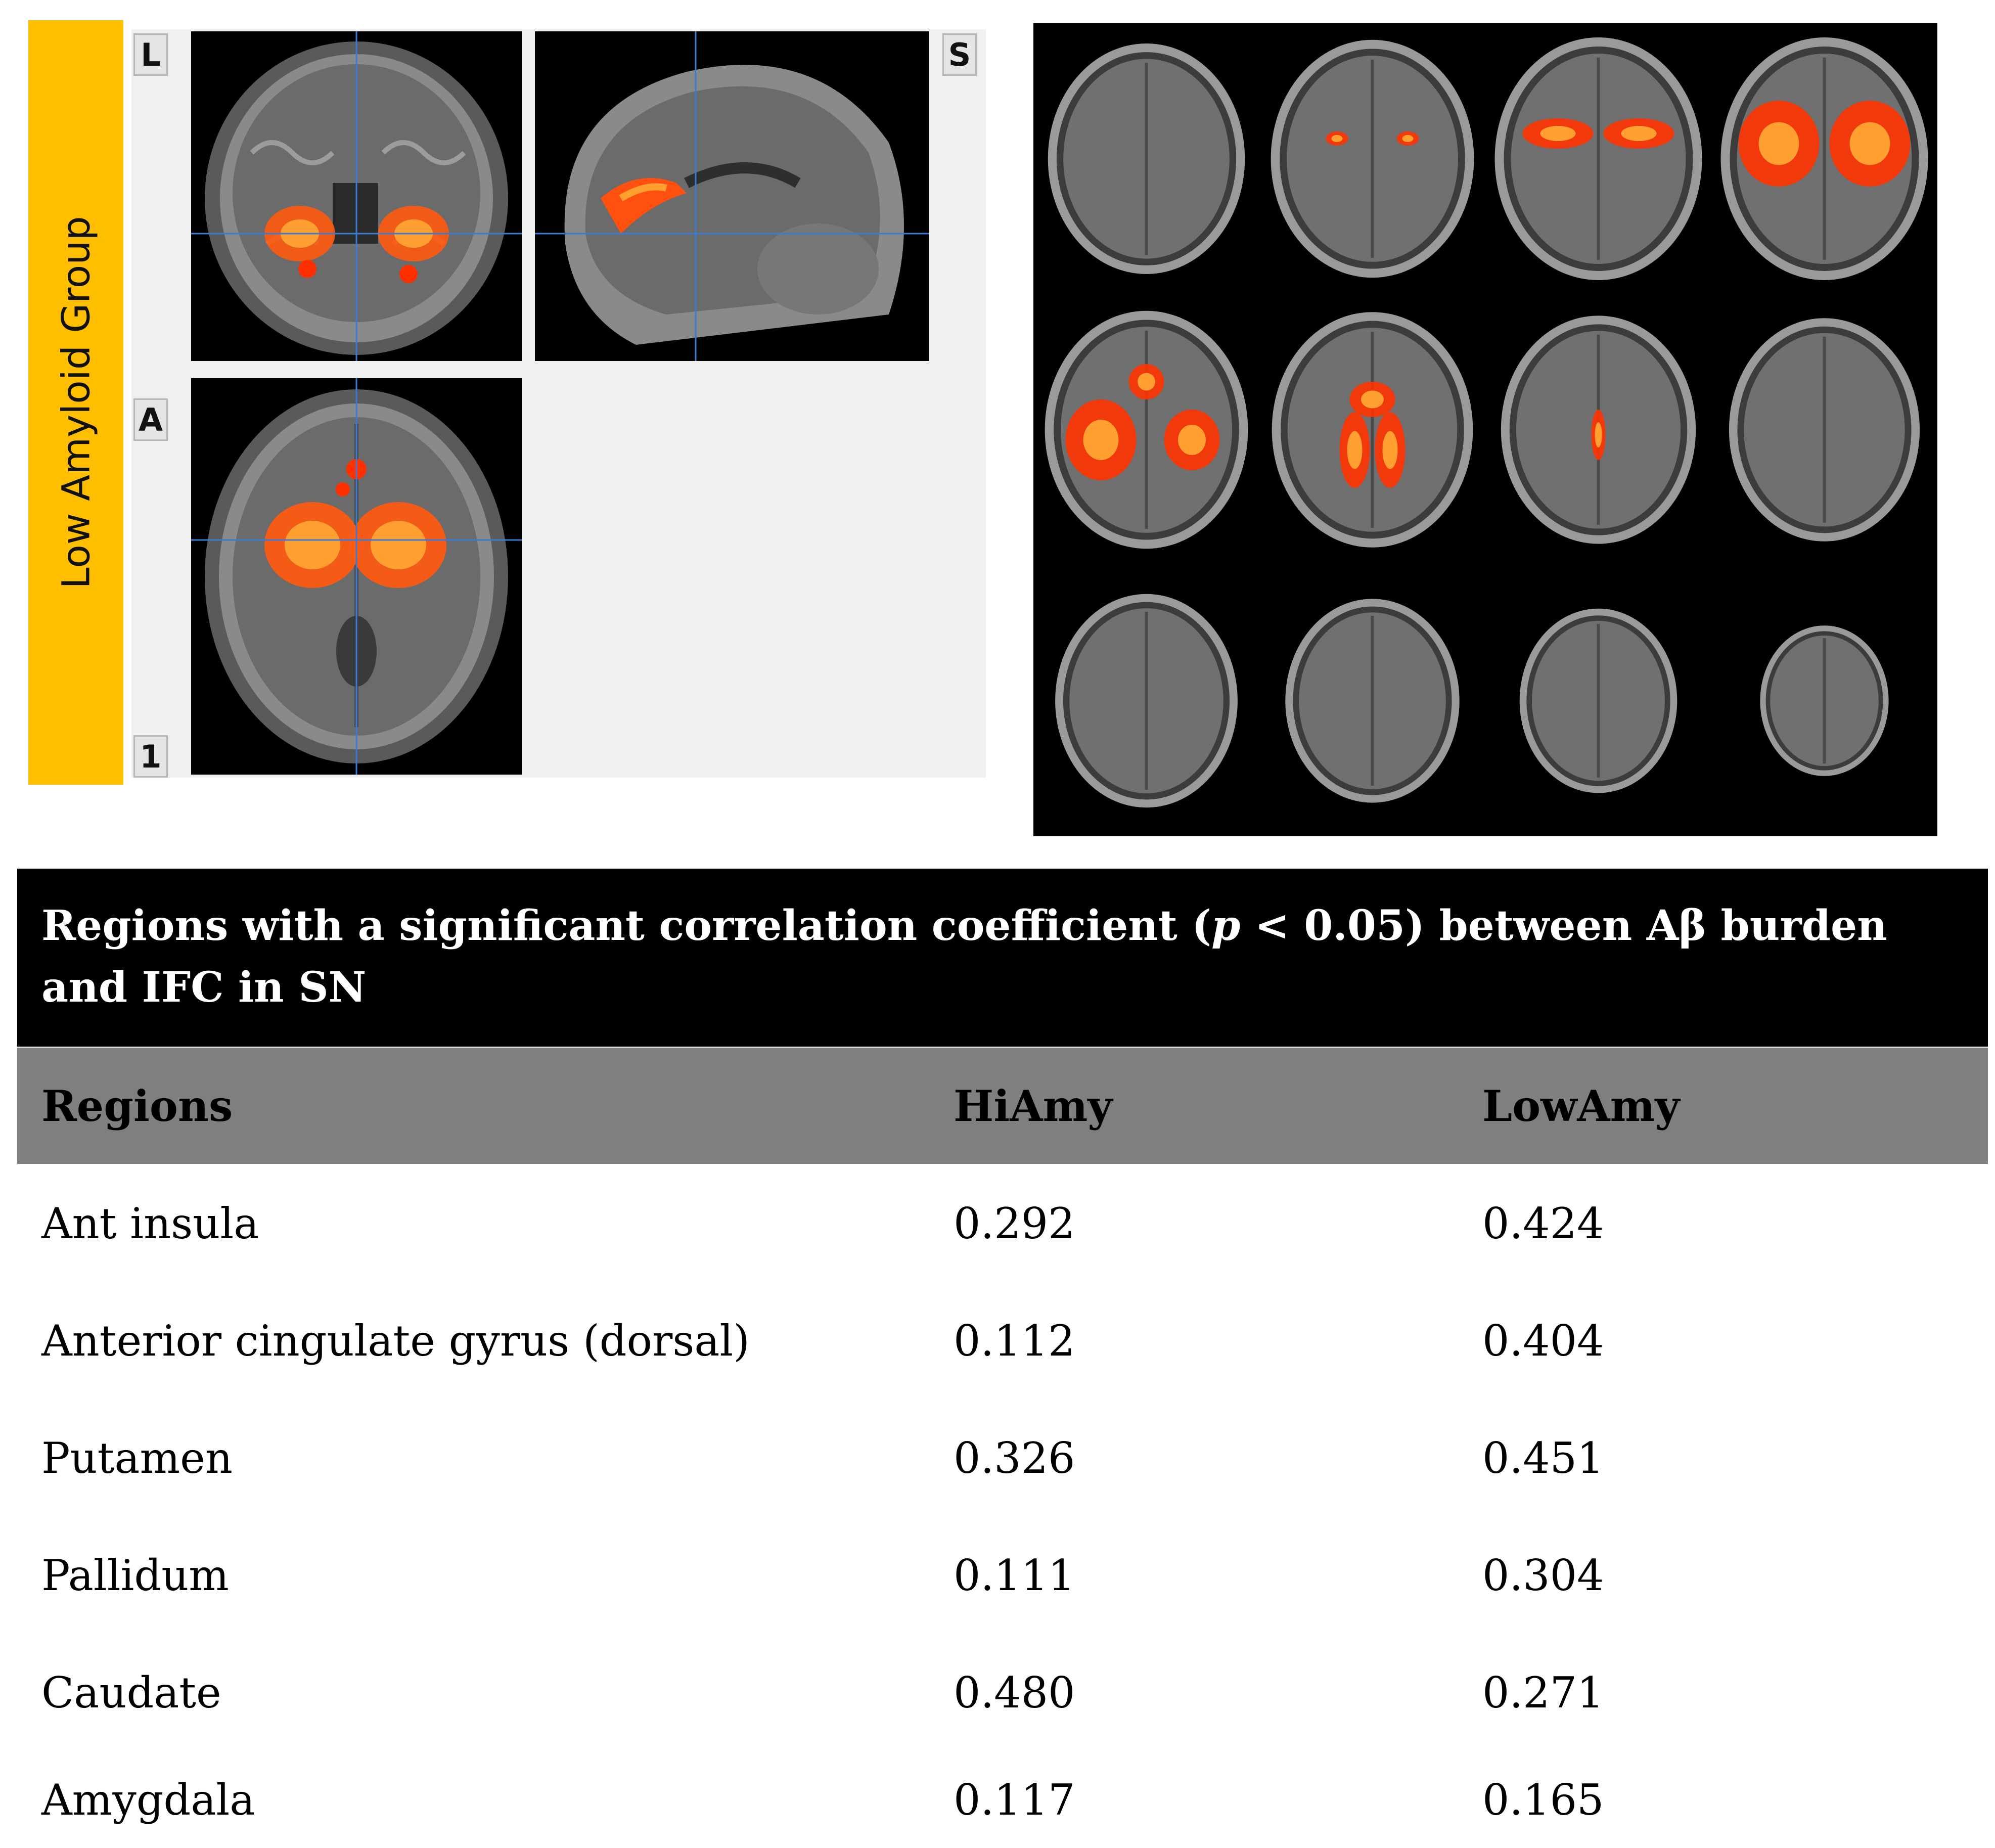 This screenshot has height=1848, width=1995. I want to click on sagittal-slice, so click(732, 196).